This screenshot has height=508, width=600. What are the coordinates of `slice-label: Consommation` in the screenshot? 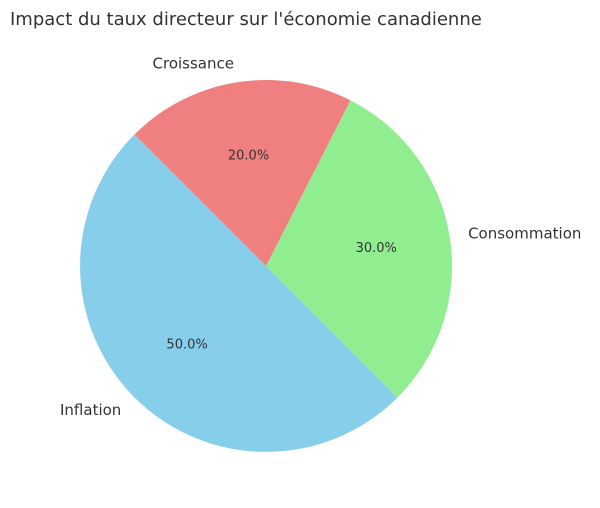 It's located at (524, 233).